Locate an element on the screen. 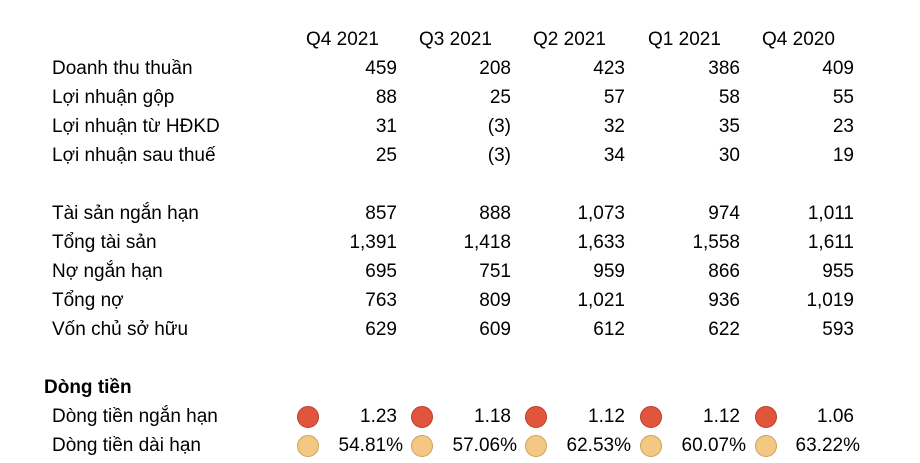 This screenshot has width=920, height=463. cashflow-value-cell: 60.07% is located at coordinates (713, 445).